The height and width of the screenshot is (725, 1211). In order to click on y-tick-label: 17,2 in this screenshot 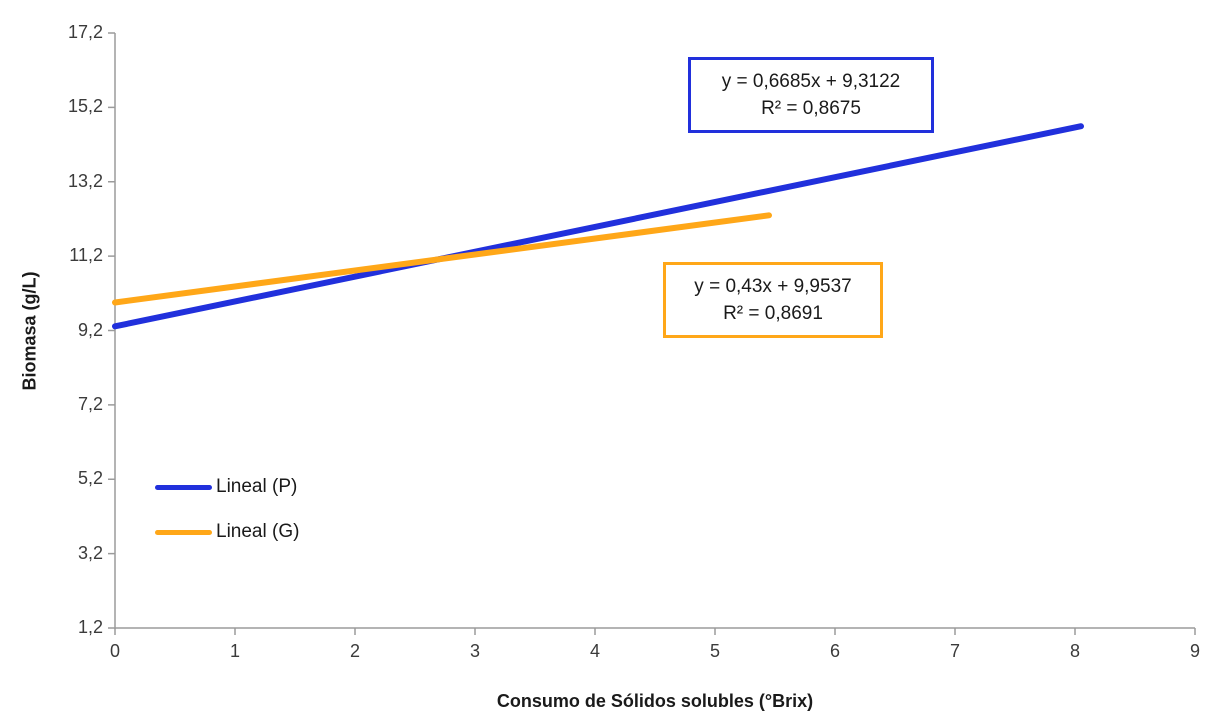, I will do `click(85, 32)`.